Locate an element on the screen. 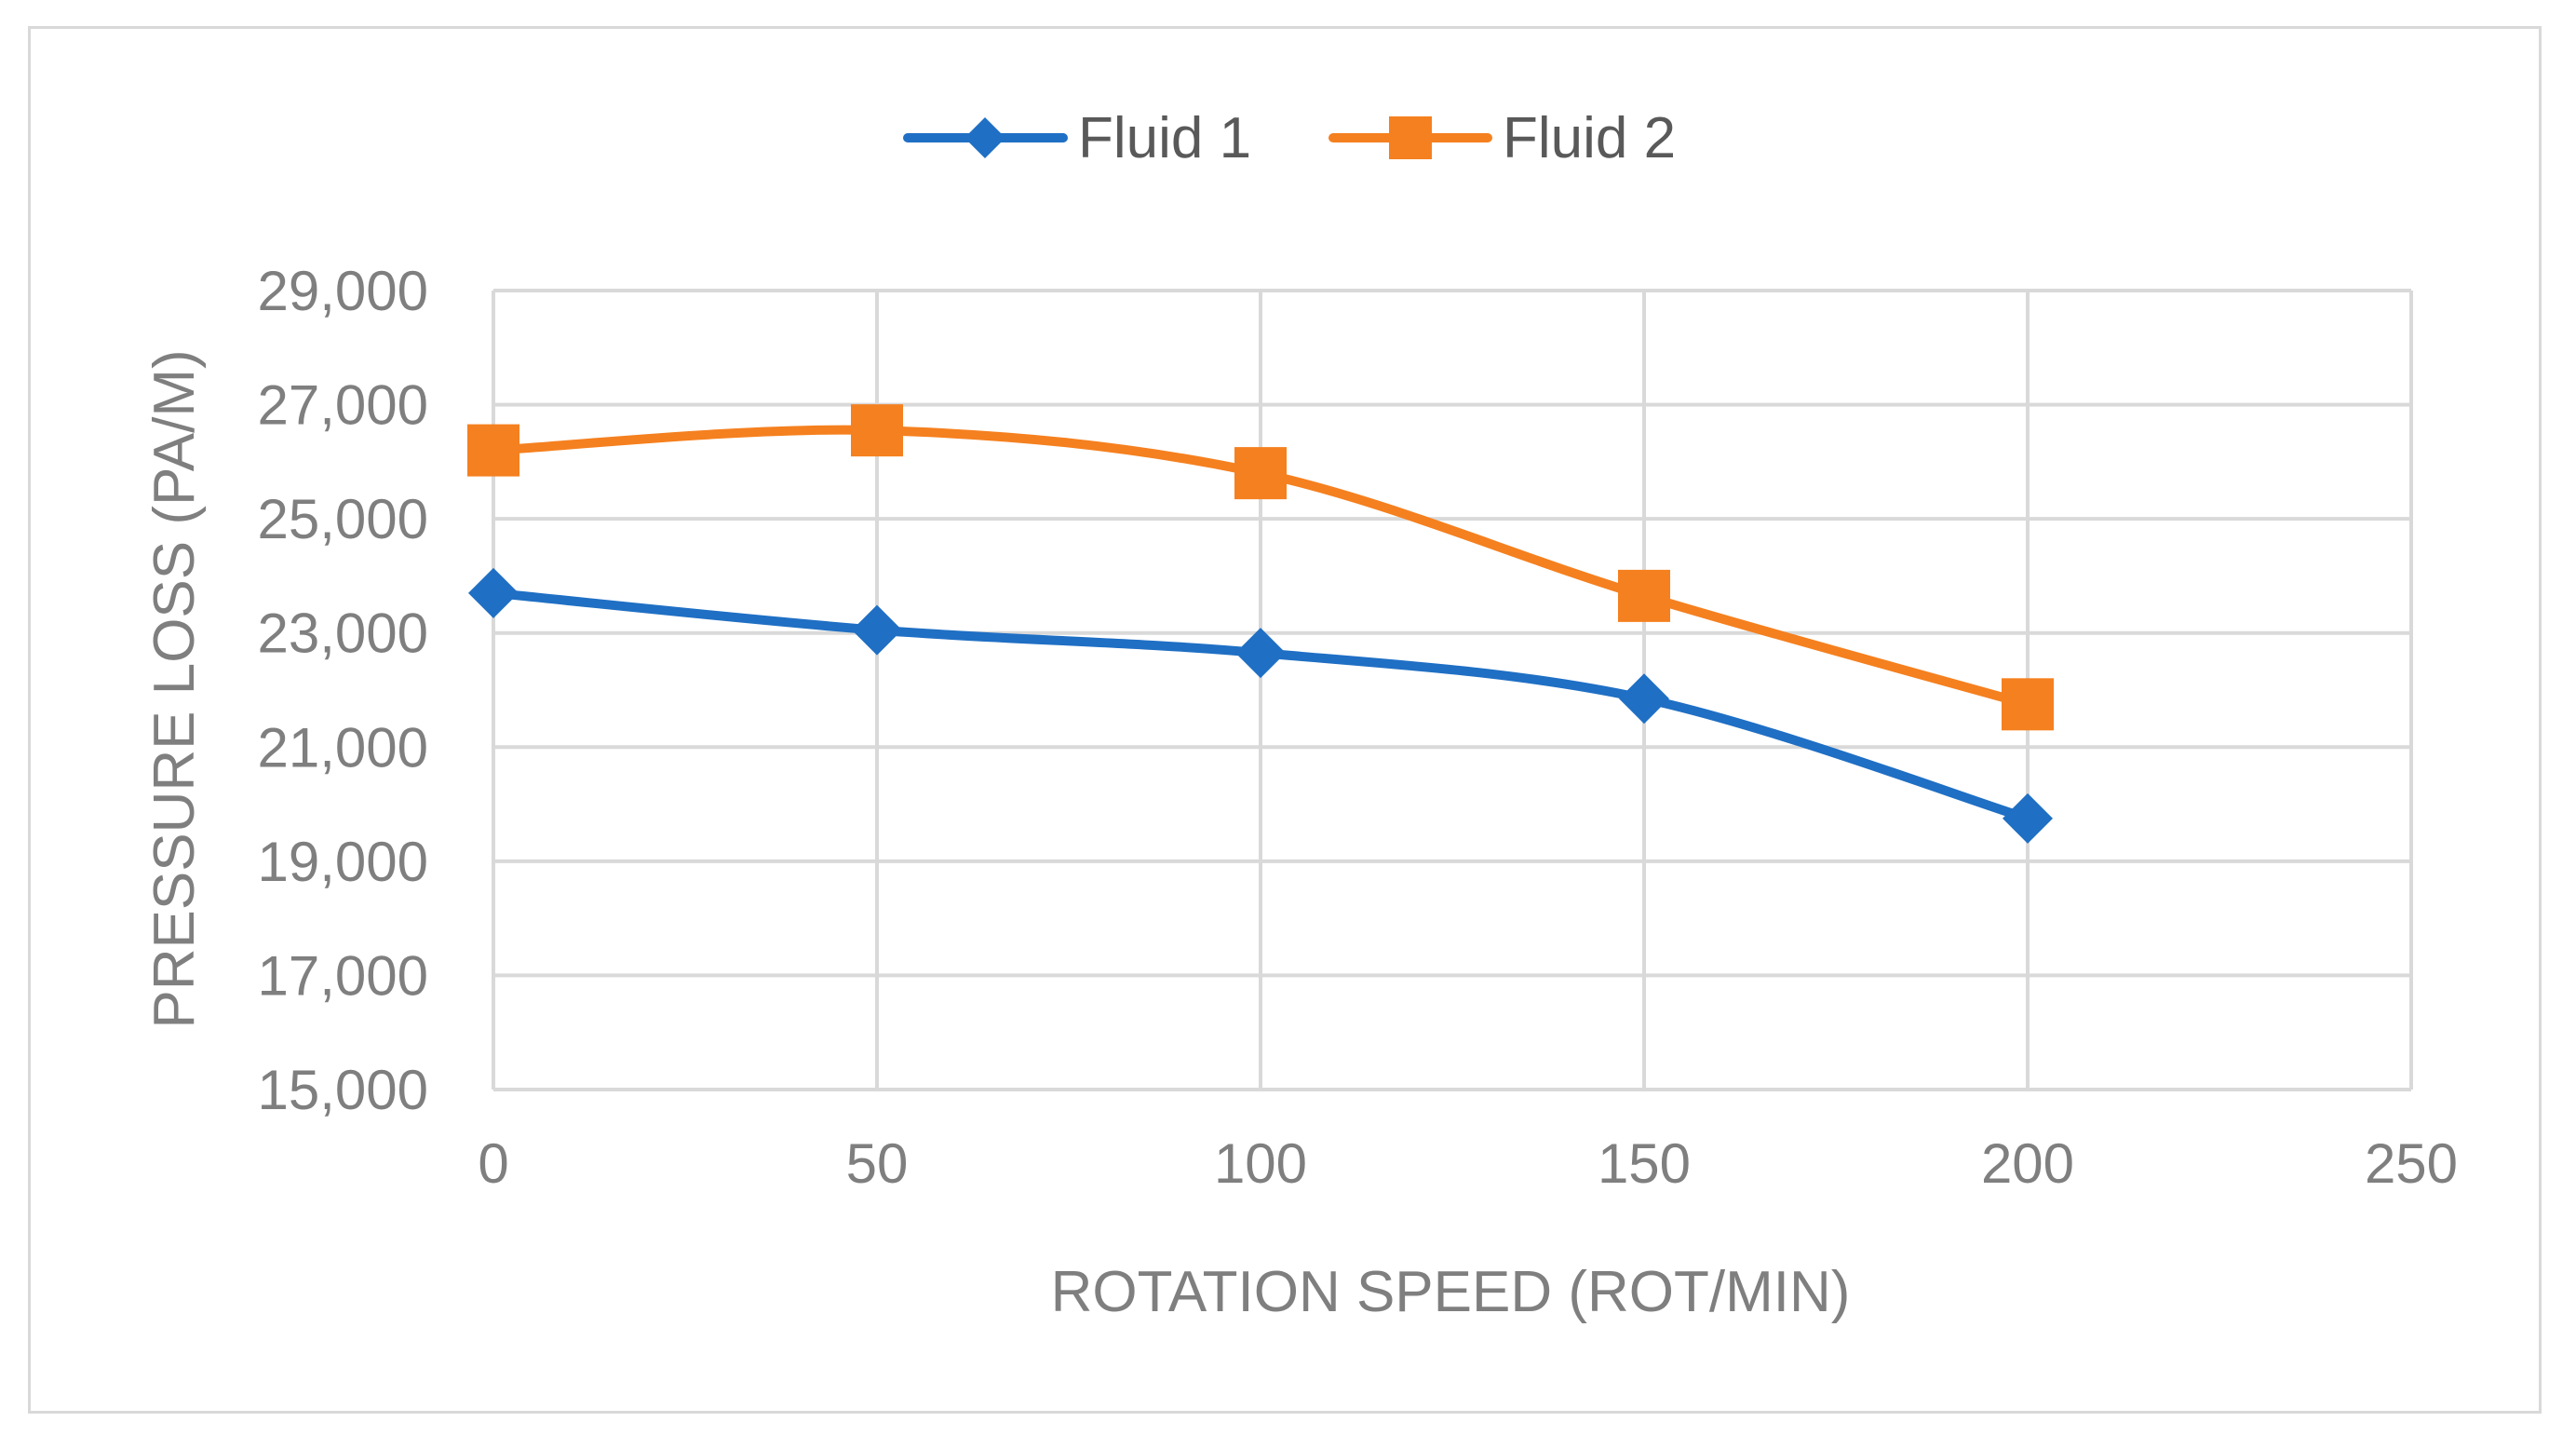  x-tick-label: 50 is located at coordinates (877, 1163).